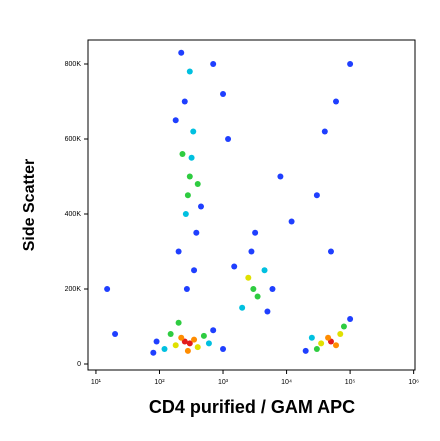 The height and width of the screenshot is (441, 440). Describe the element at coordinates (29, 205) in the screenshot. I see `y-axis-label: Side Scatter` at that location.